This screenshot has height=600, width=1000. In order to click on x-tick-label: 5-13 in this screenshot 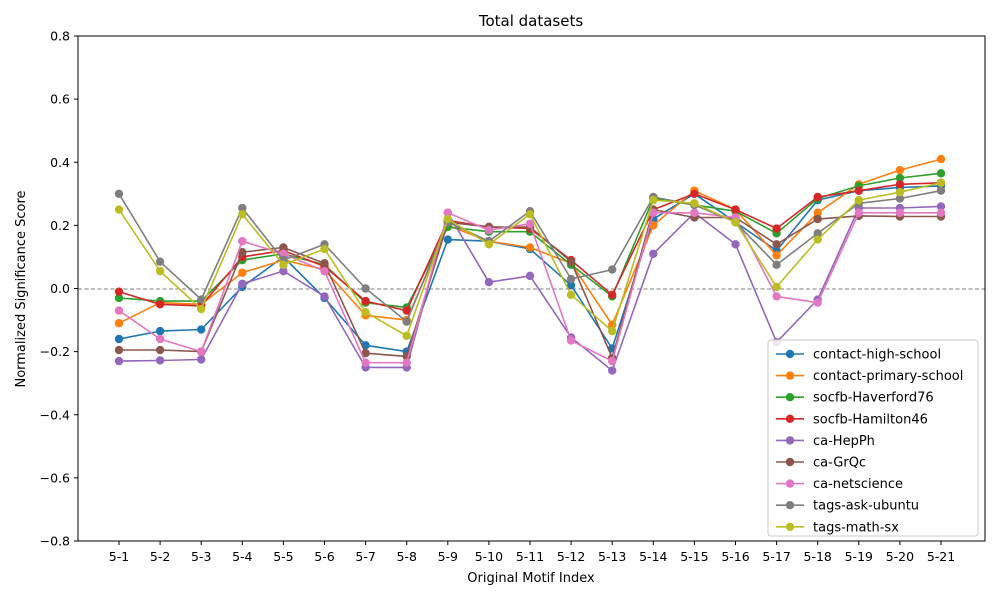, I will do `click(612, 556)`.